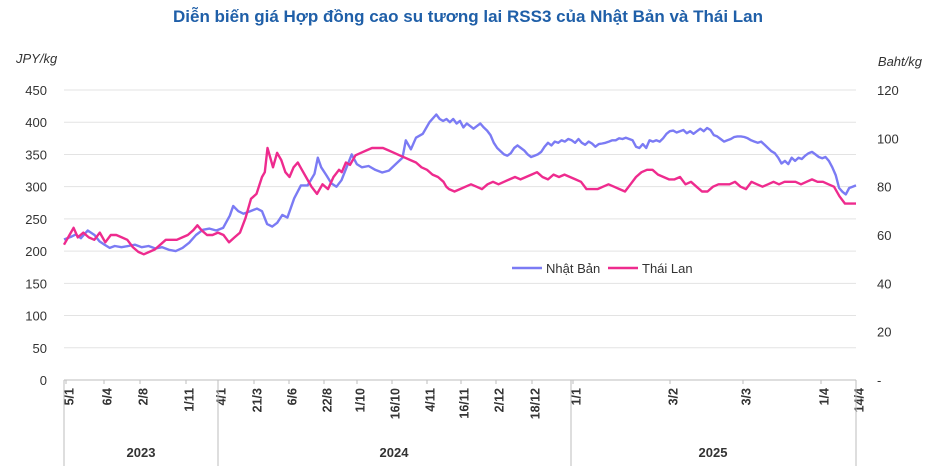 The height and width of the screenshot is (468, 937). What do you see at coordinates (36, 187) in the screenshot?
I see `left-tick-label: 300` at bounding box center [36, 187].